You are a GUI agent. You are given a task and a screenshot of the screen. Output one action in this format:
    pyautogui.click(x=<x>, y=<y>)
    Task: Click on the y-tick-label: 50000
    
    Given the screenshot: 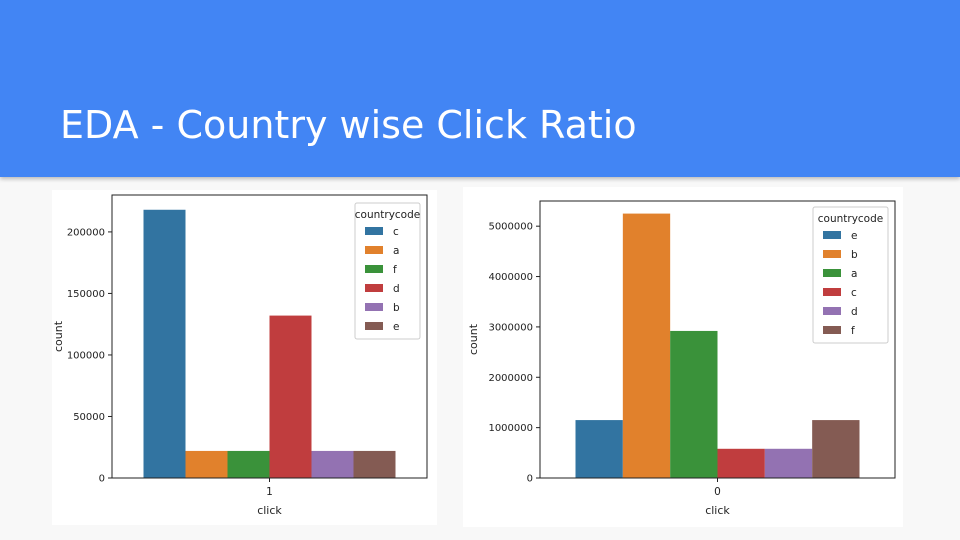 What is the action you would take?
    pyautogui.click(x=89, y=417)
    